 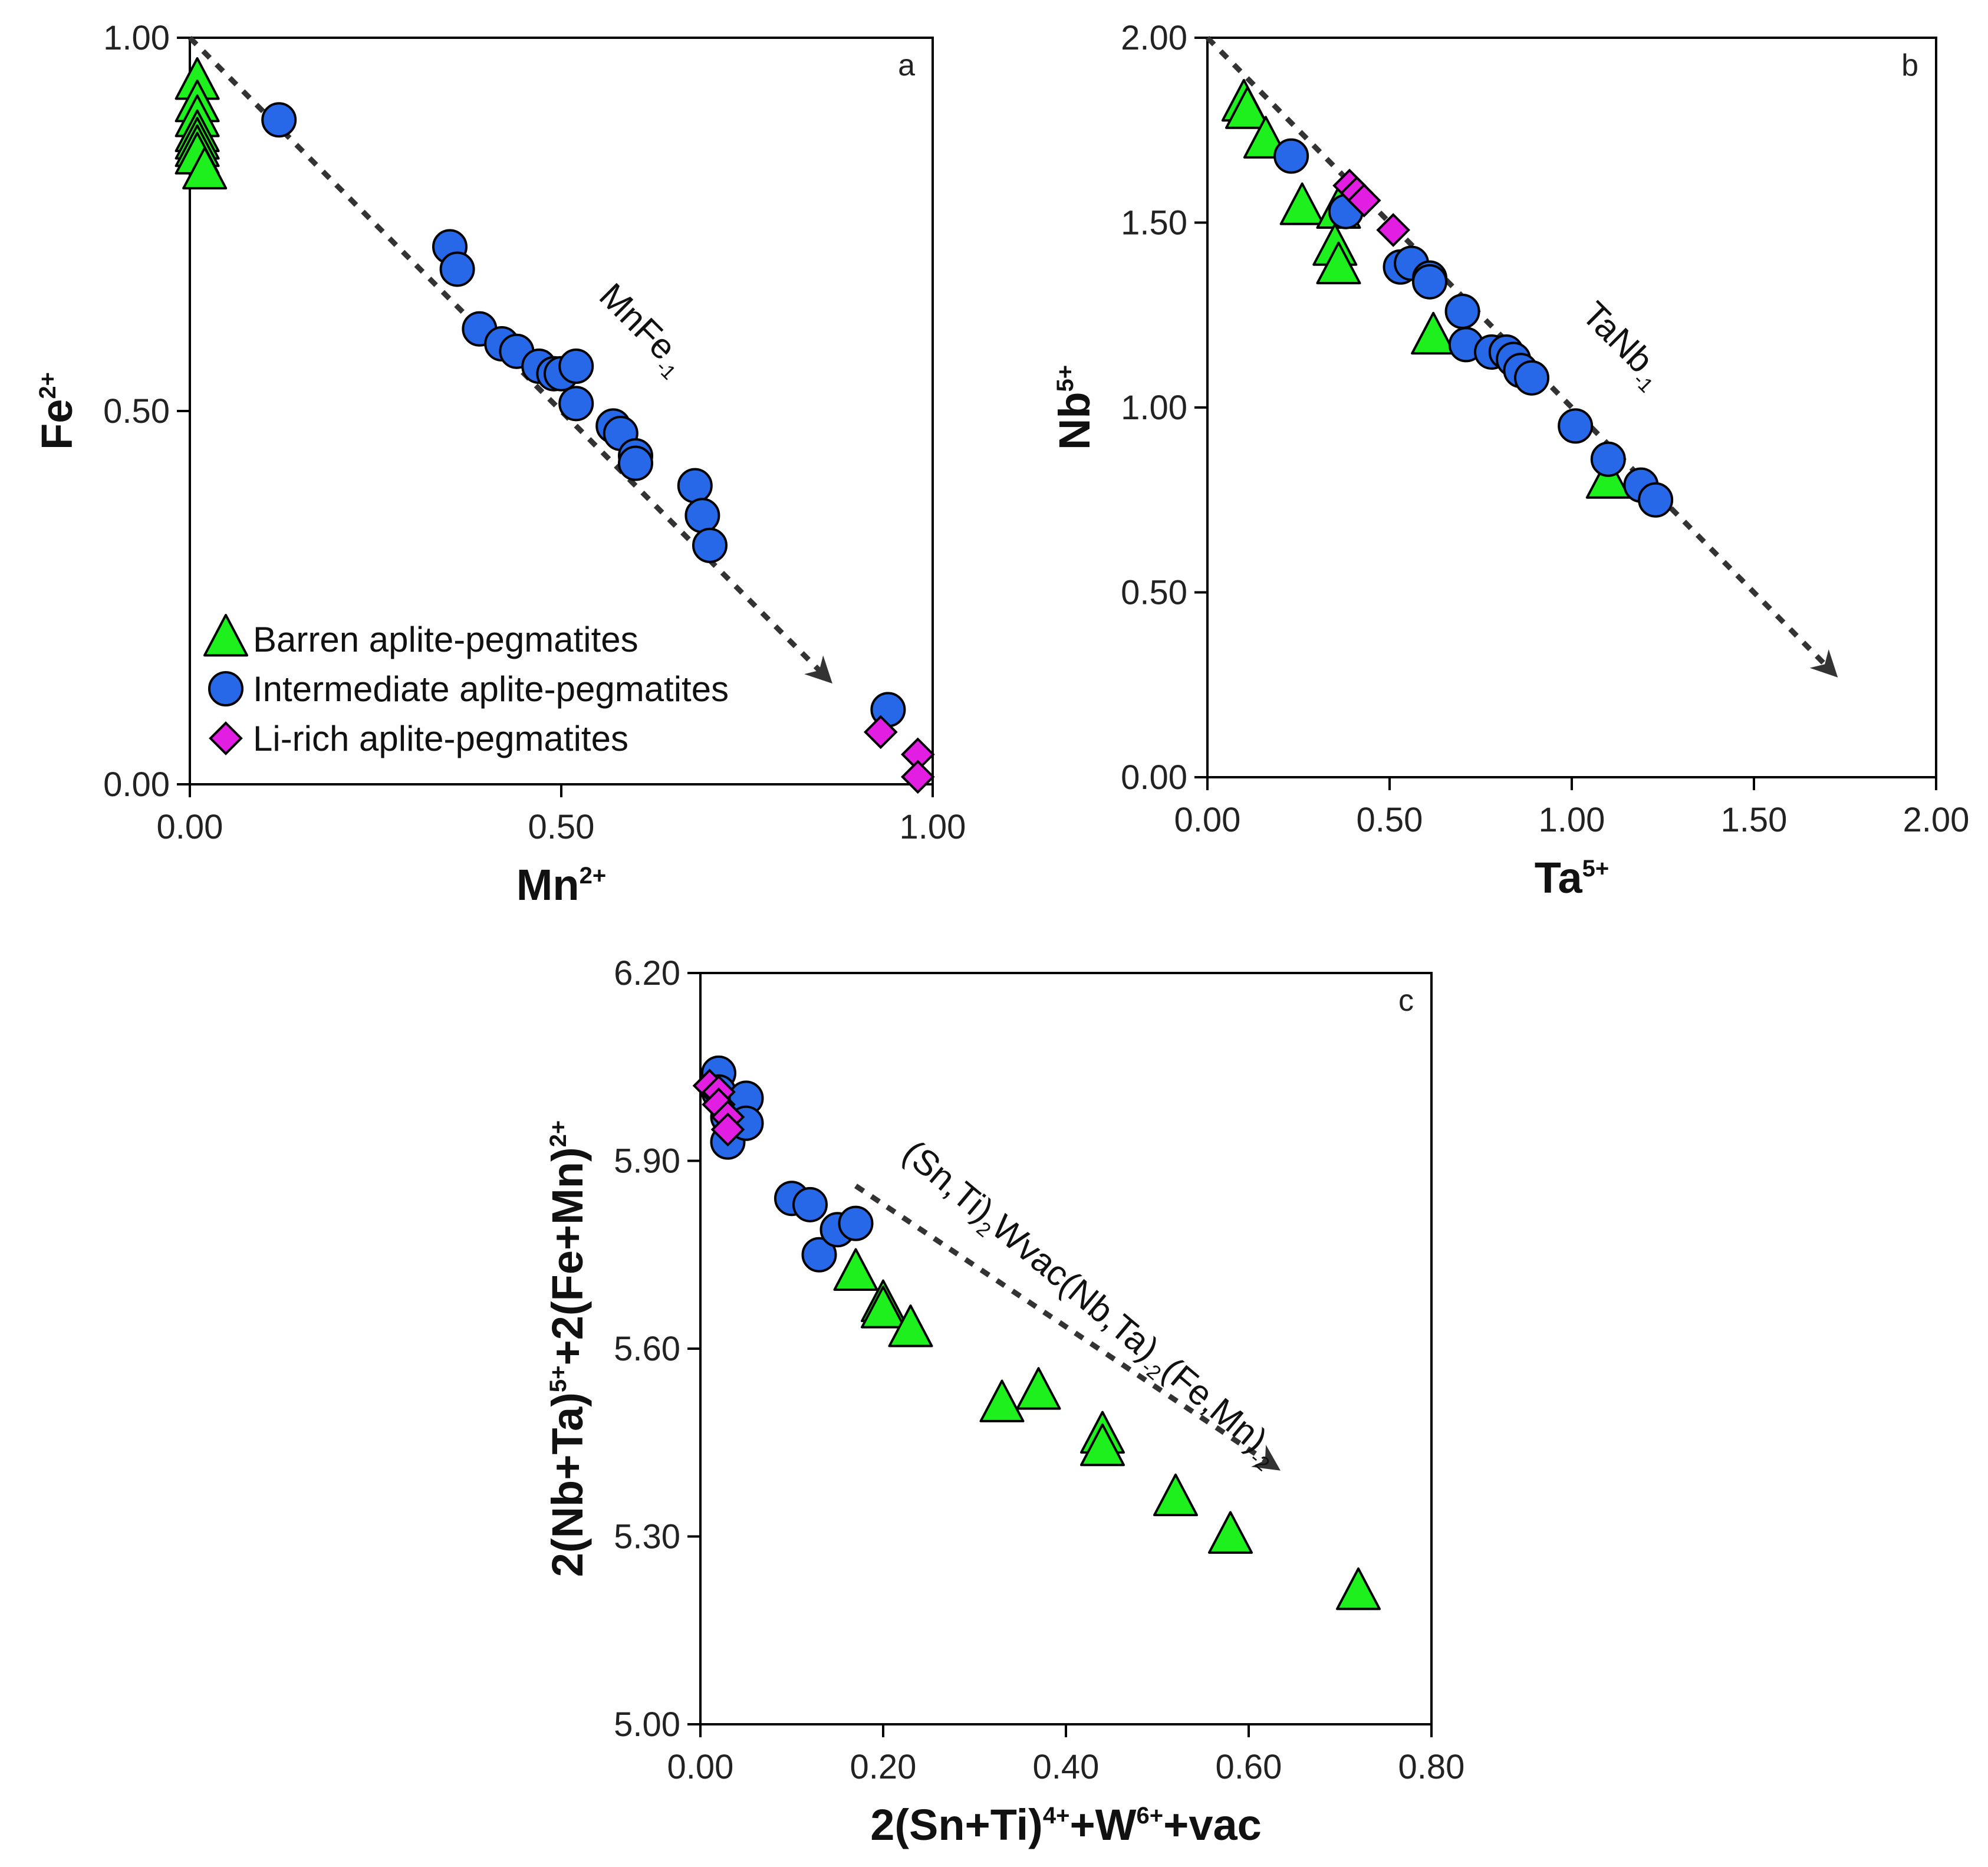 I want to click on x-tick-label: 0.40, so click(x=1066, y=1767).